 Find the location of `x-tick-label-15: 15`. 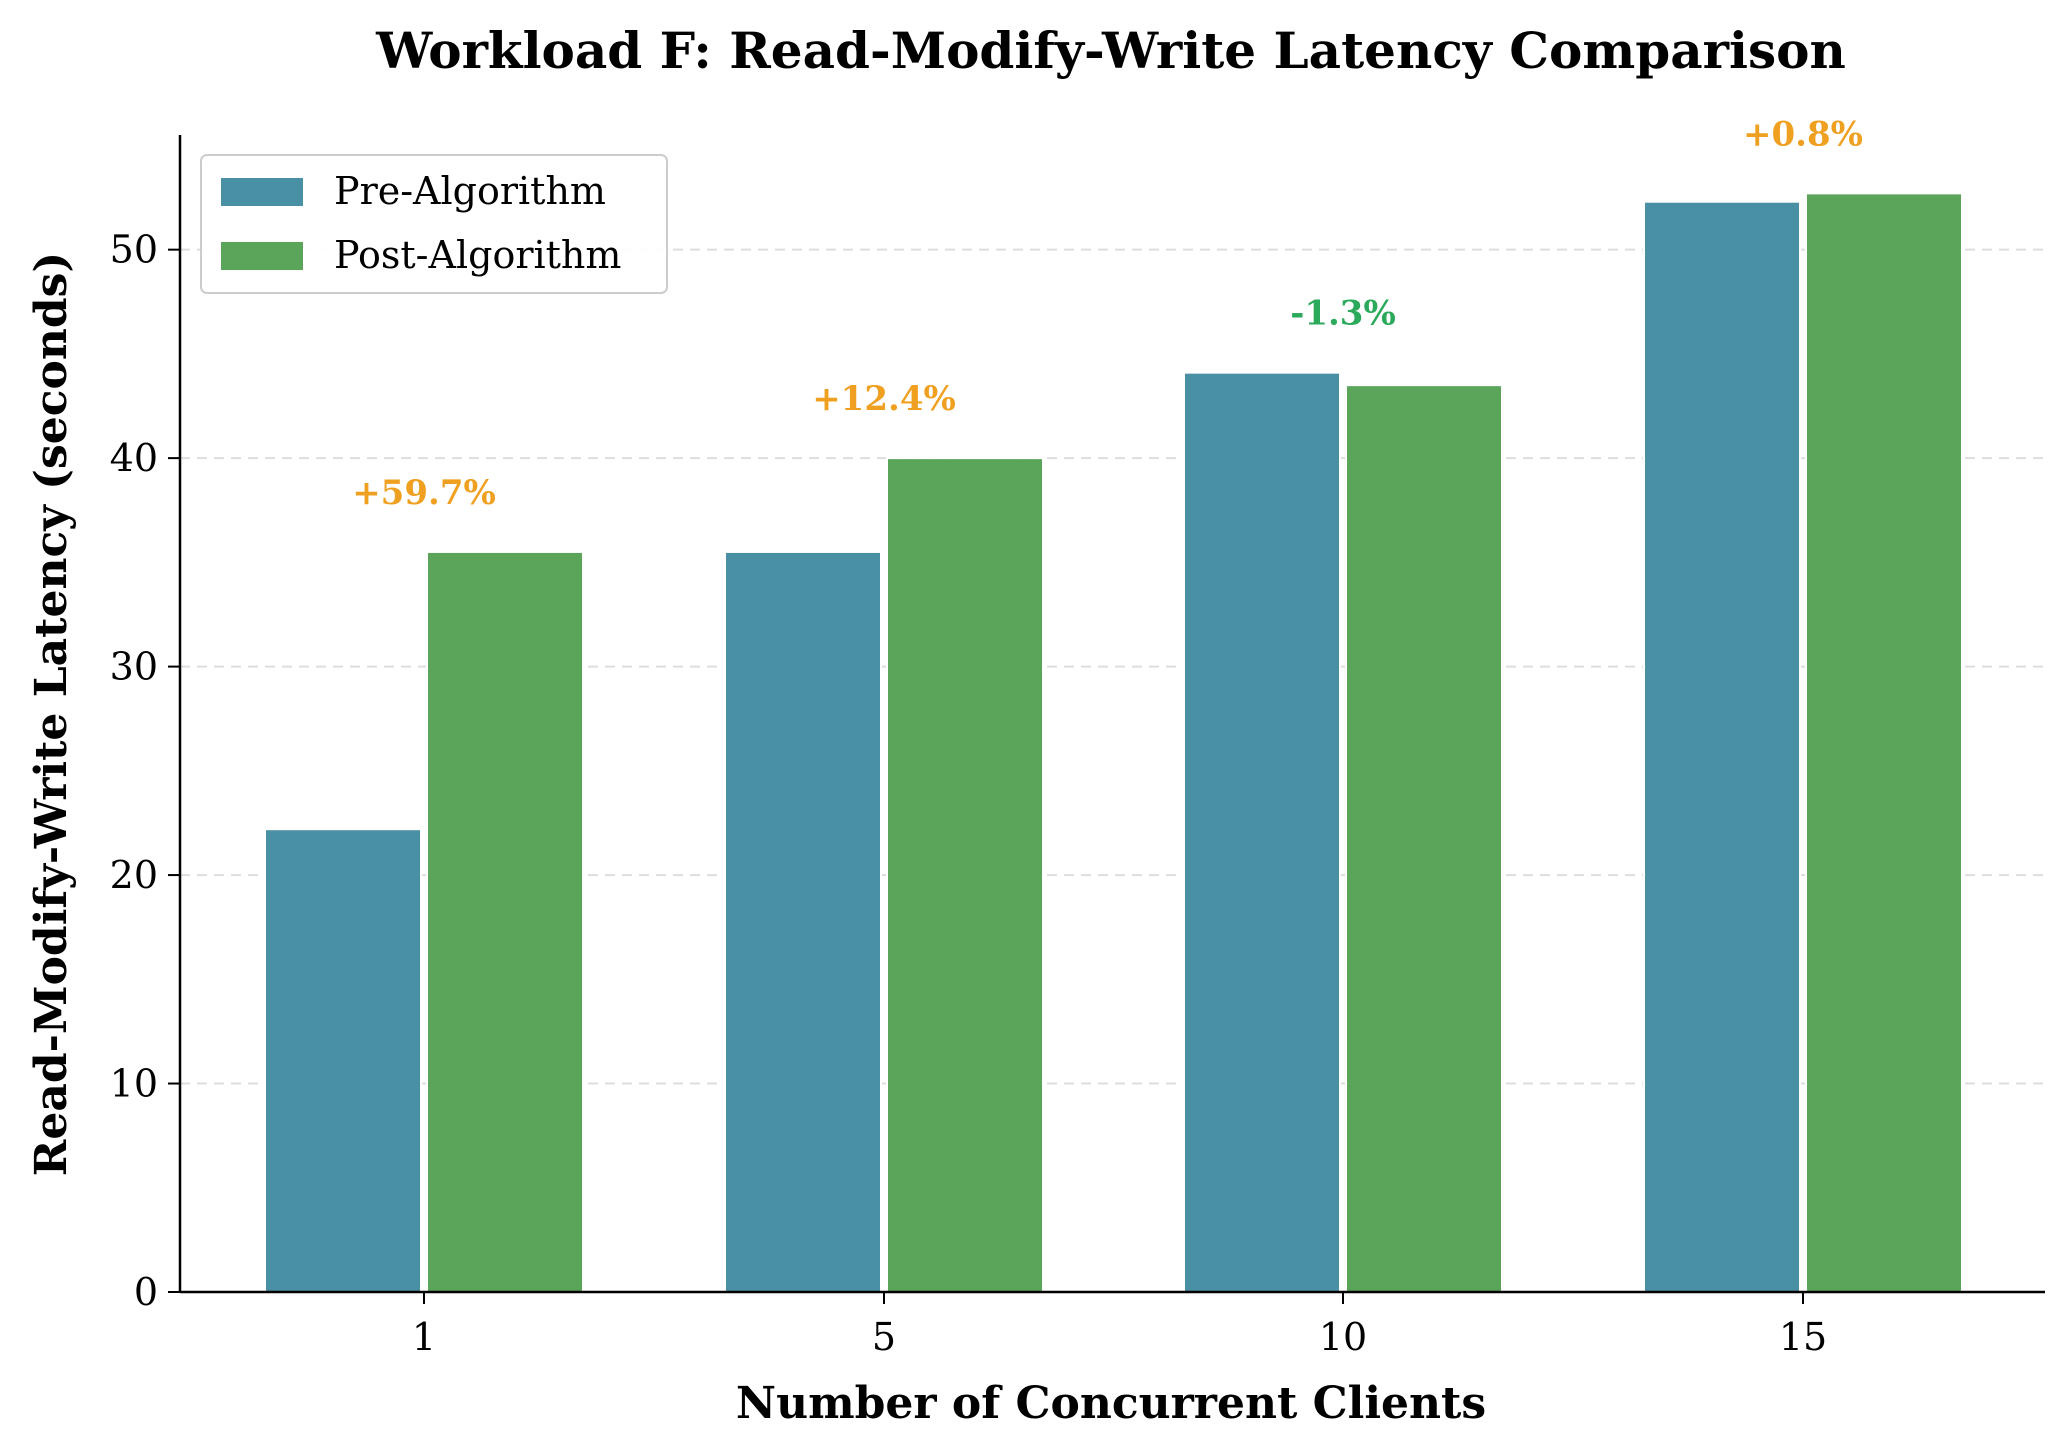

x-tick-label-15: 15 is located at coordinates (1803, 1337).